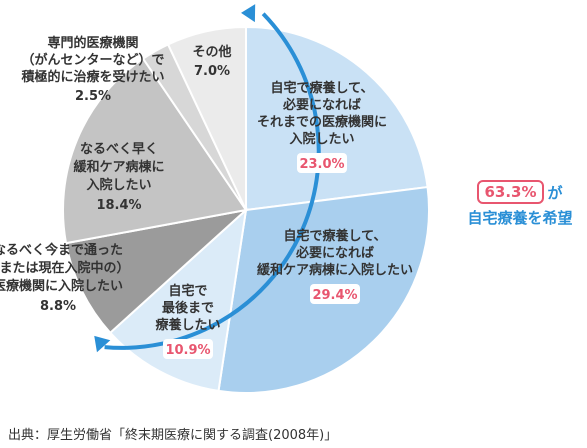 The height and width of the screenshot is (448, 587). What do you see at coordinates (173, 435) in the screenshot?
I see `source-note: 出典：厚生労働省「終末期医療に関する調査(2008年)」` at bounding box center [173, 435].